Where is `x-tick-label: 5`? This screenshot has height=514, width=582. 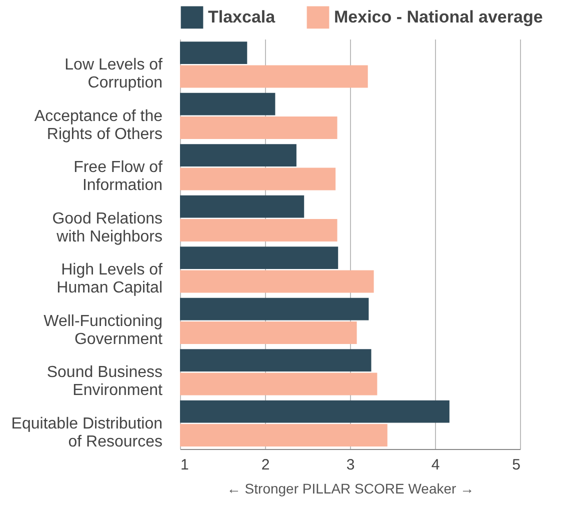 x-tick-label: 5 is located at coordinates (516, 465).